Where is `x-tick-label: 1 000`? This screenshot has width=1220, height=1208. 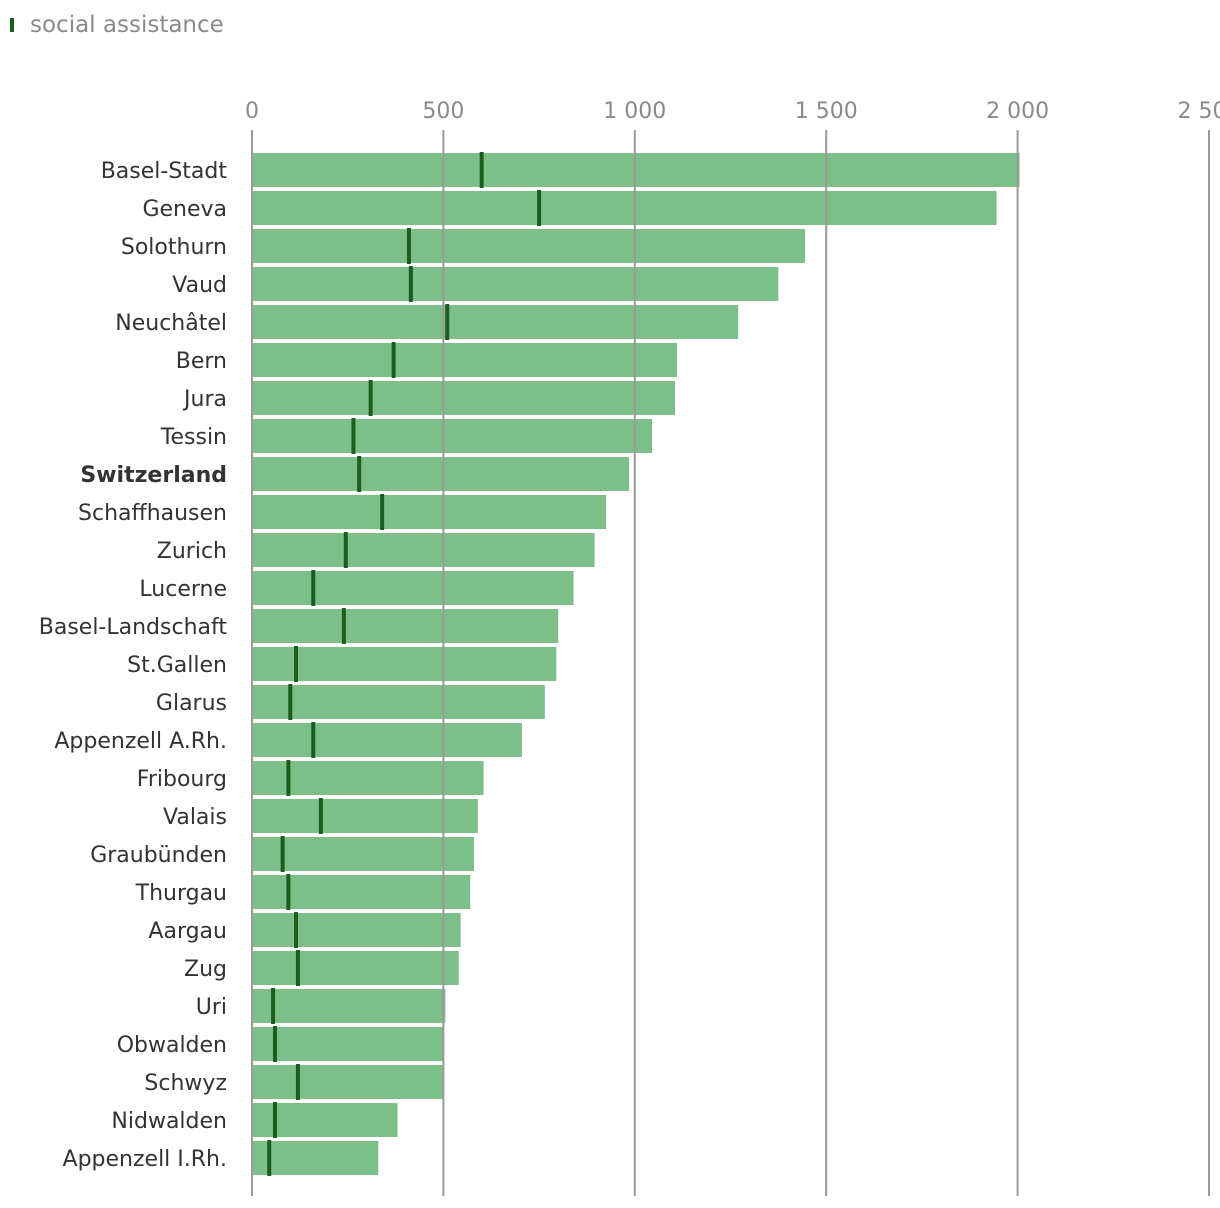 x-tick-label: 1 000 is located at coordinates (634, 111).